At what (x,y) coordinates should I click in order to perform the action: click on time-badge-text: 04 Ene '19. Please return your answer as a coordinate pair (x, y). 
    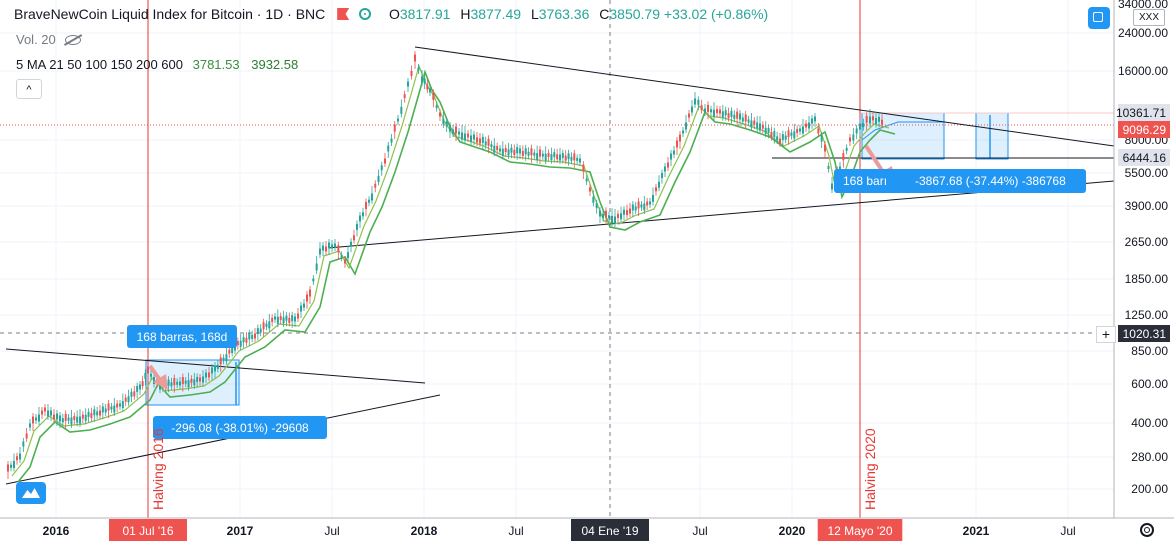
    Looking at the image, I should click on (609, 531).